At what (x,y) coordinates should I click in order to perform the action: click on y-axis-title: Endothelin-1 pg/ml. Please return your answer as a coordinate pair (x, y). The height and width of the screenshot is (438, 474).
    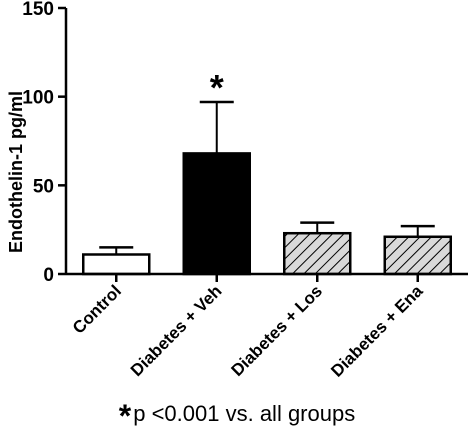
    Looking at the image, I should click on (16, 172).